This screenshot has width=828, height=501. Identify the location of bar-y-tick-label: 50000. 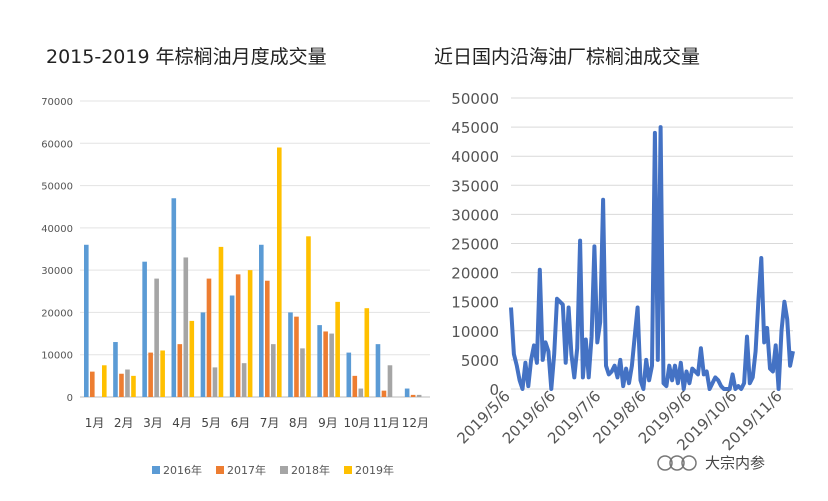
(57, 187).